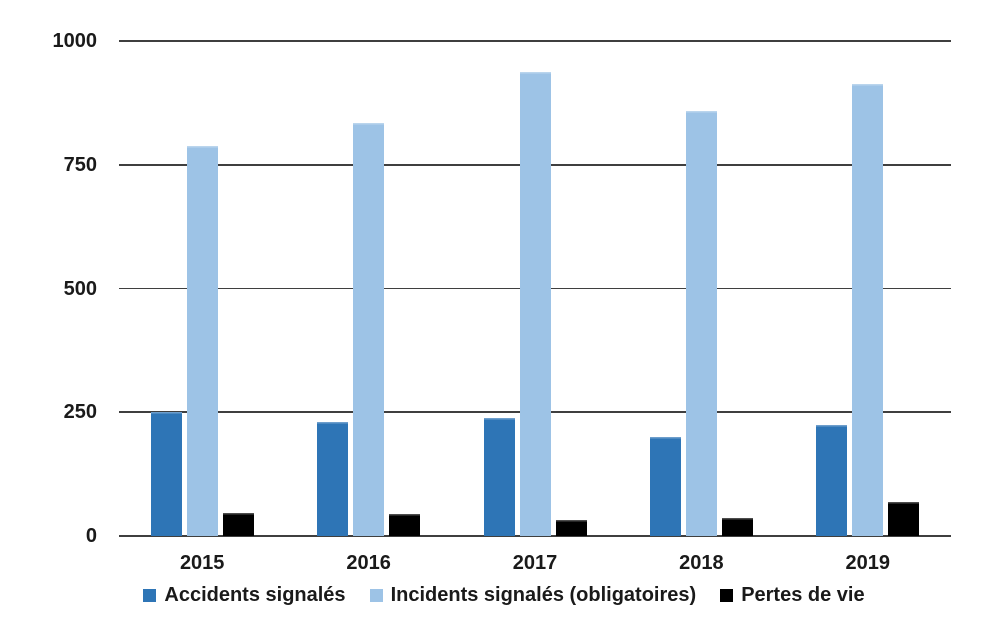 The width and height of the screenshot is (1008, 626). I want to click on y-tick-label: 250, so click(80, 412).